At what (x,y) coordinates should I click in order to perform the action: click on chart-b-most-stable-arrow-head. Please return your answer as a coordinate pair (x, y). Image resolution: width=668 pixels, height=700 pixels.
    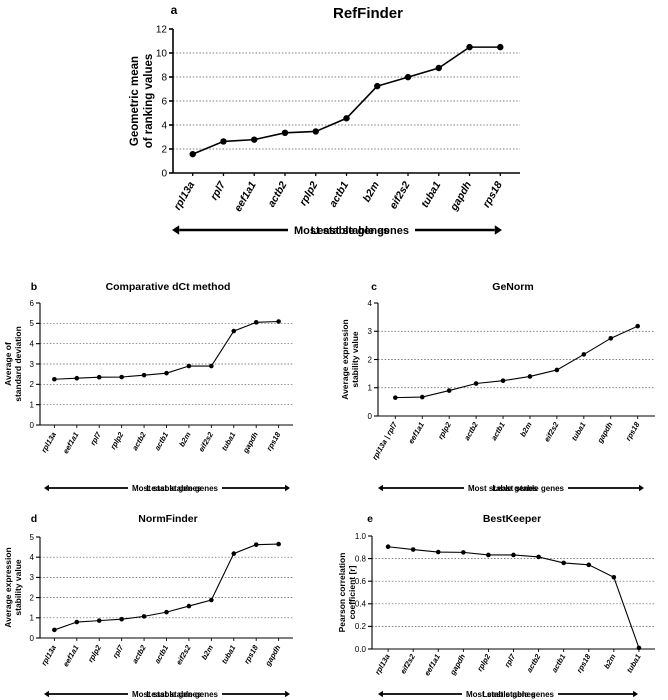
    Looking at the image, I should click on (46, 488).